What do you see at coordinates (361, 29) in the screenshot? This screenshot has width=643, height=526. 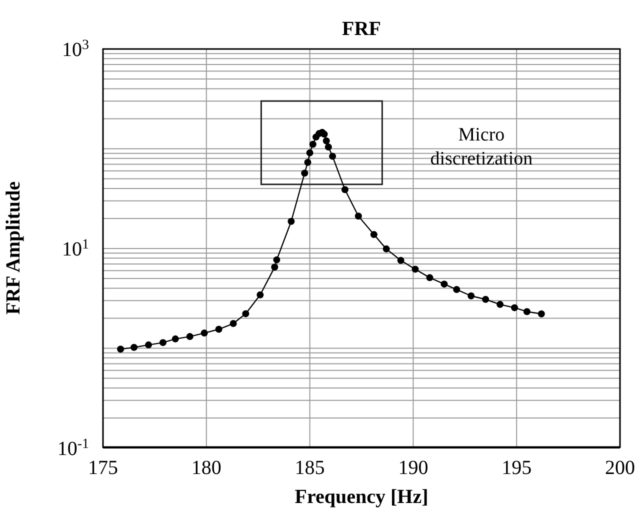 I see `chart-title: FRF` at bounding box center [361, 29].